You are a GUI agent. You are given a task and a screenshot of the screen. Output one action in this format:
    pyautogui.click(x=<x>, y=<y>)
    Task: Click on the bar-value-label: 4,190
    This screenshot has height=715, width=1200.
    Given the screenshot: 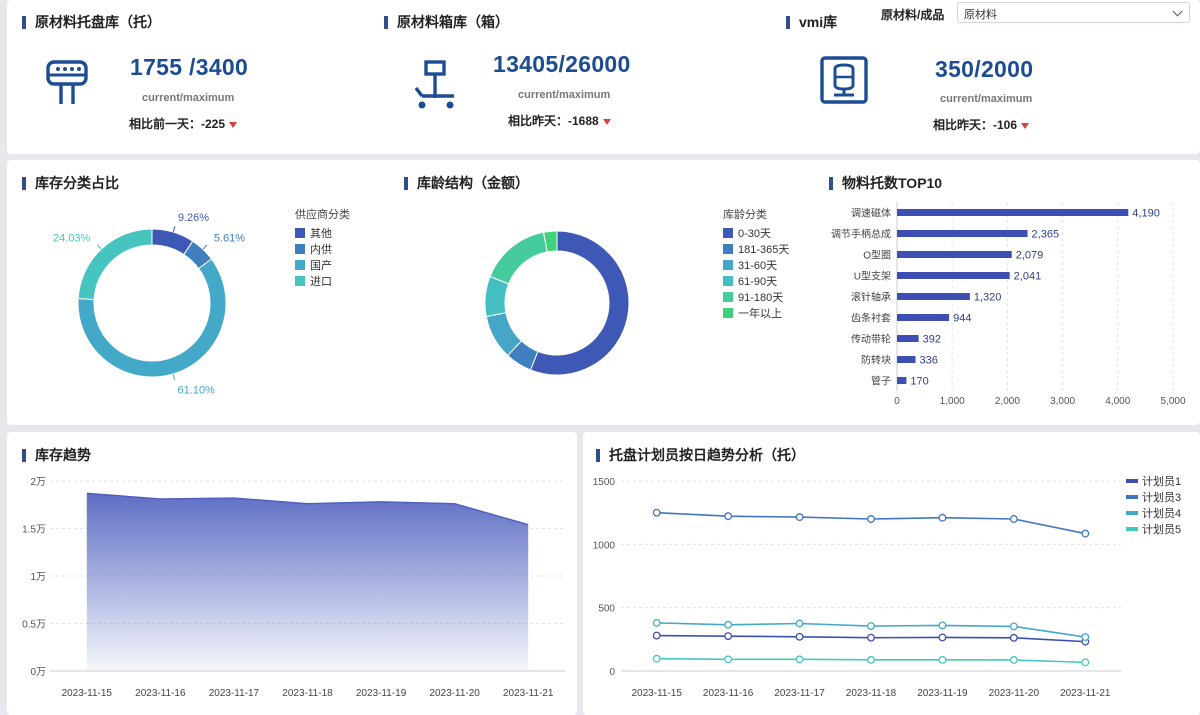 What is the action you would take?
    pyautogui.click(x=1146, y=214)
    